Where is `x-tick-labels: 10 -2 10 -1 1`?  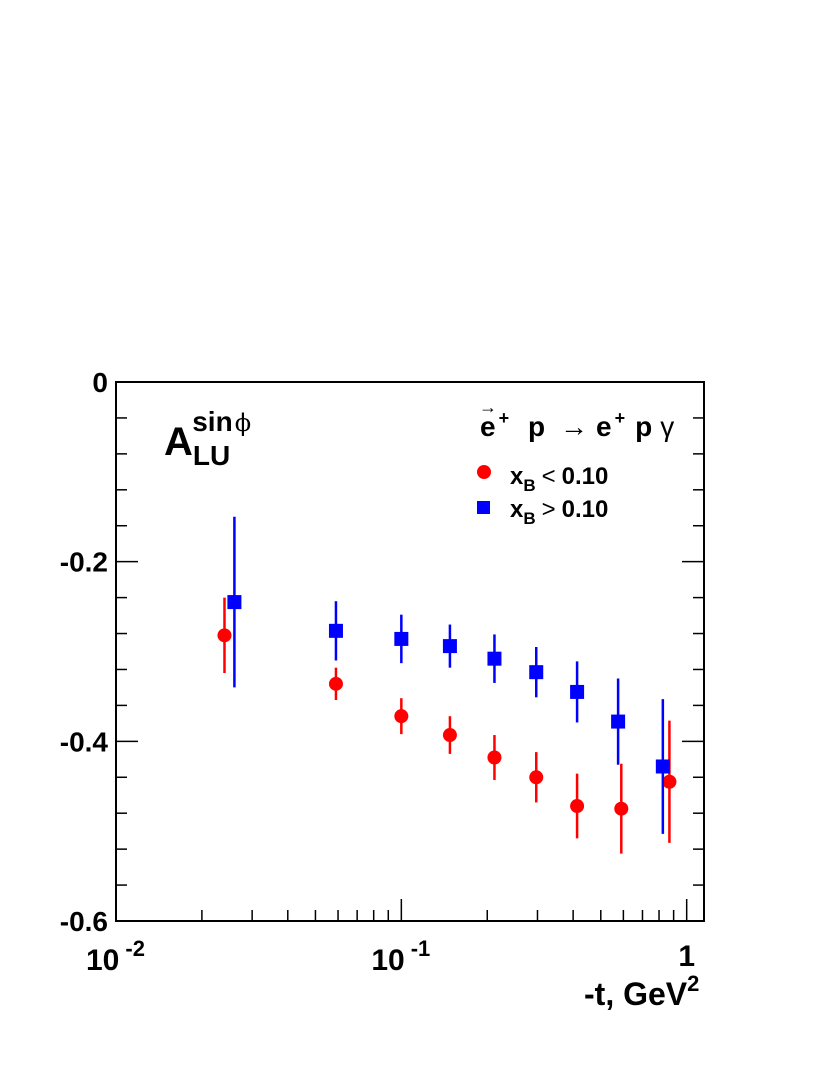 x-tick-labels: 10 -2 10 -1 1 is located at coordinates (390, 956).